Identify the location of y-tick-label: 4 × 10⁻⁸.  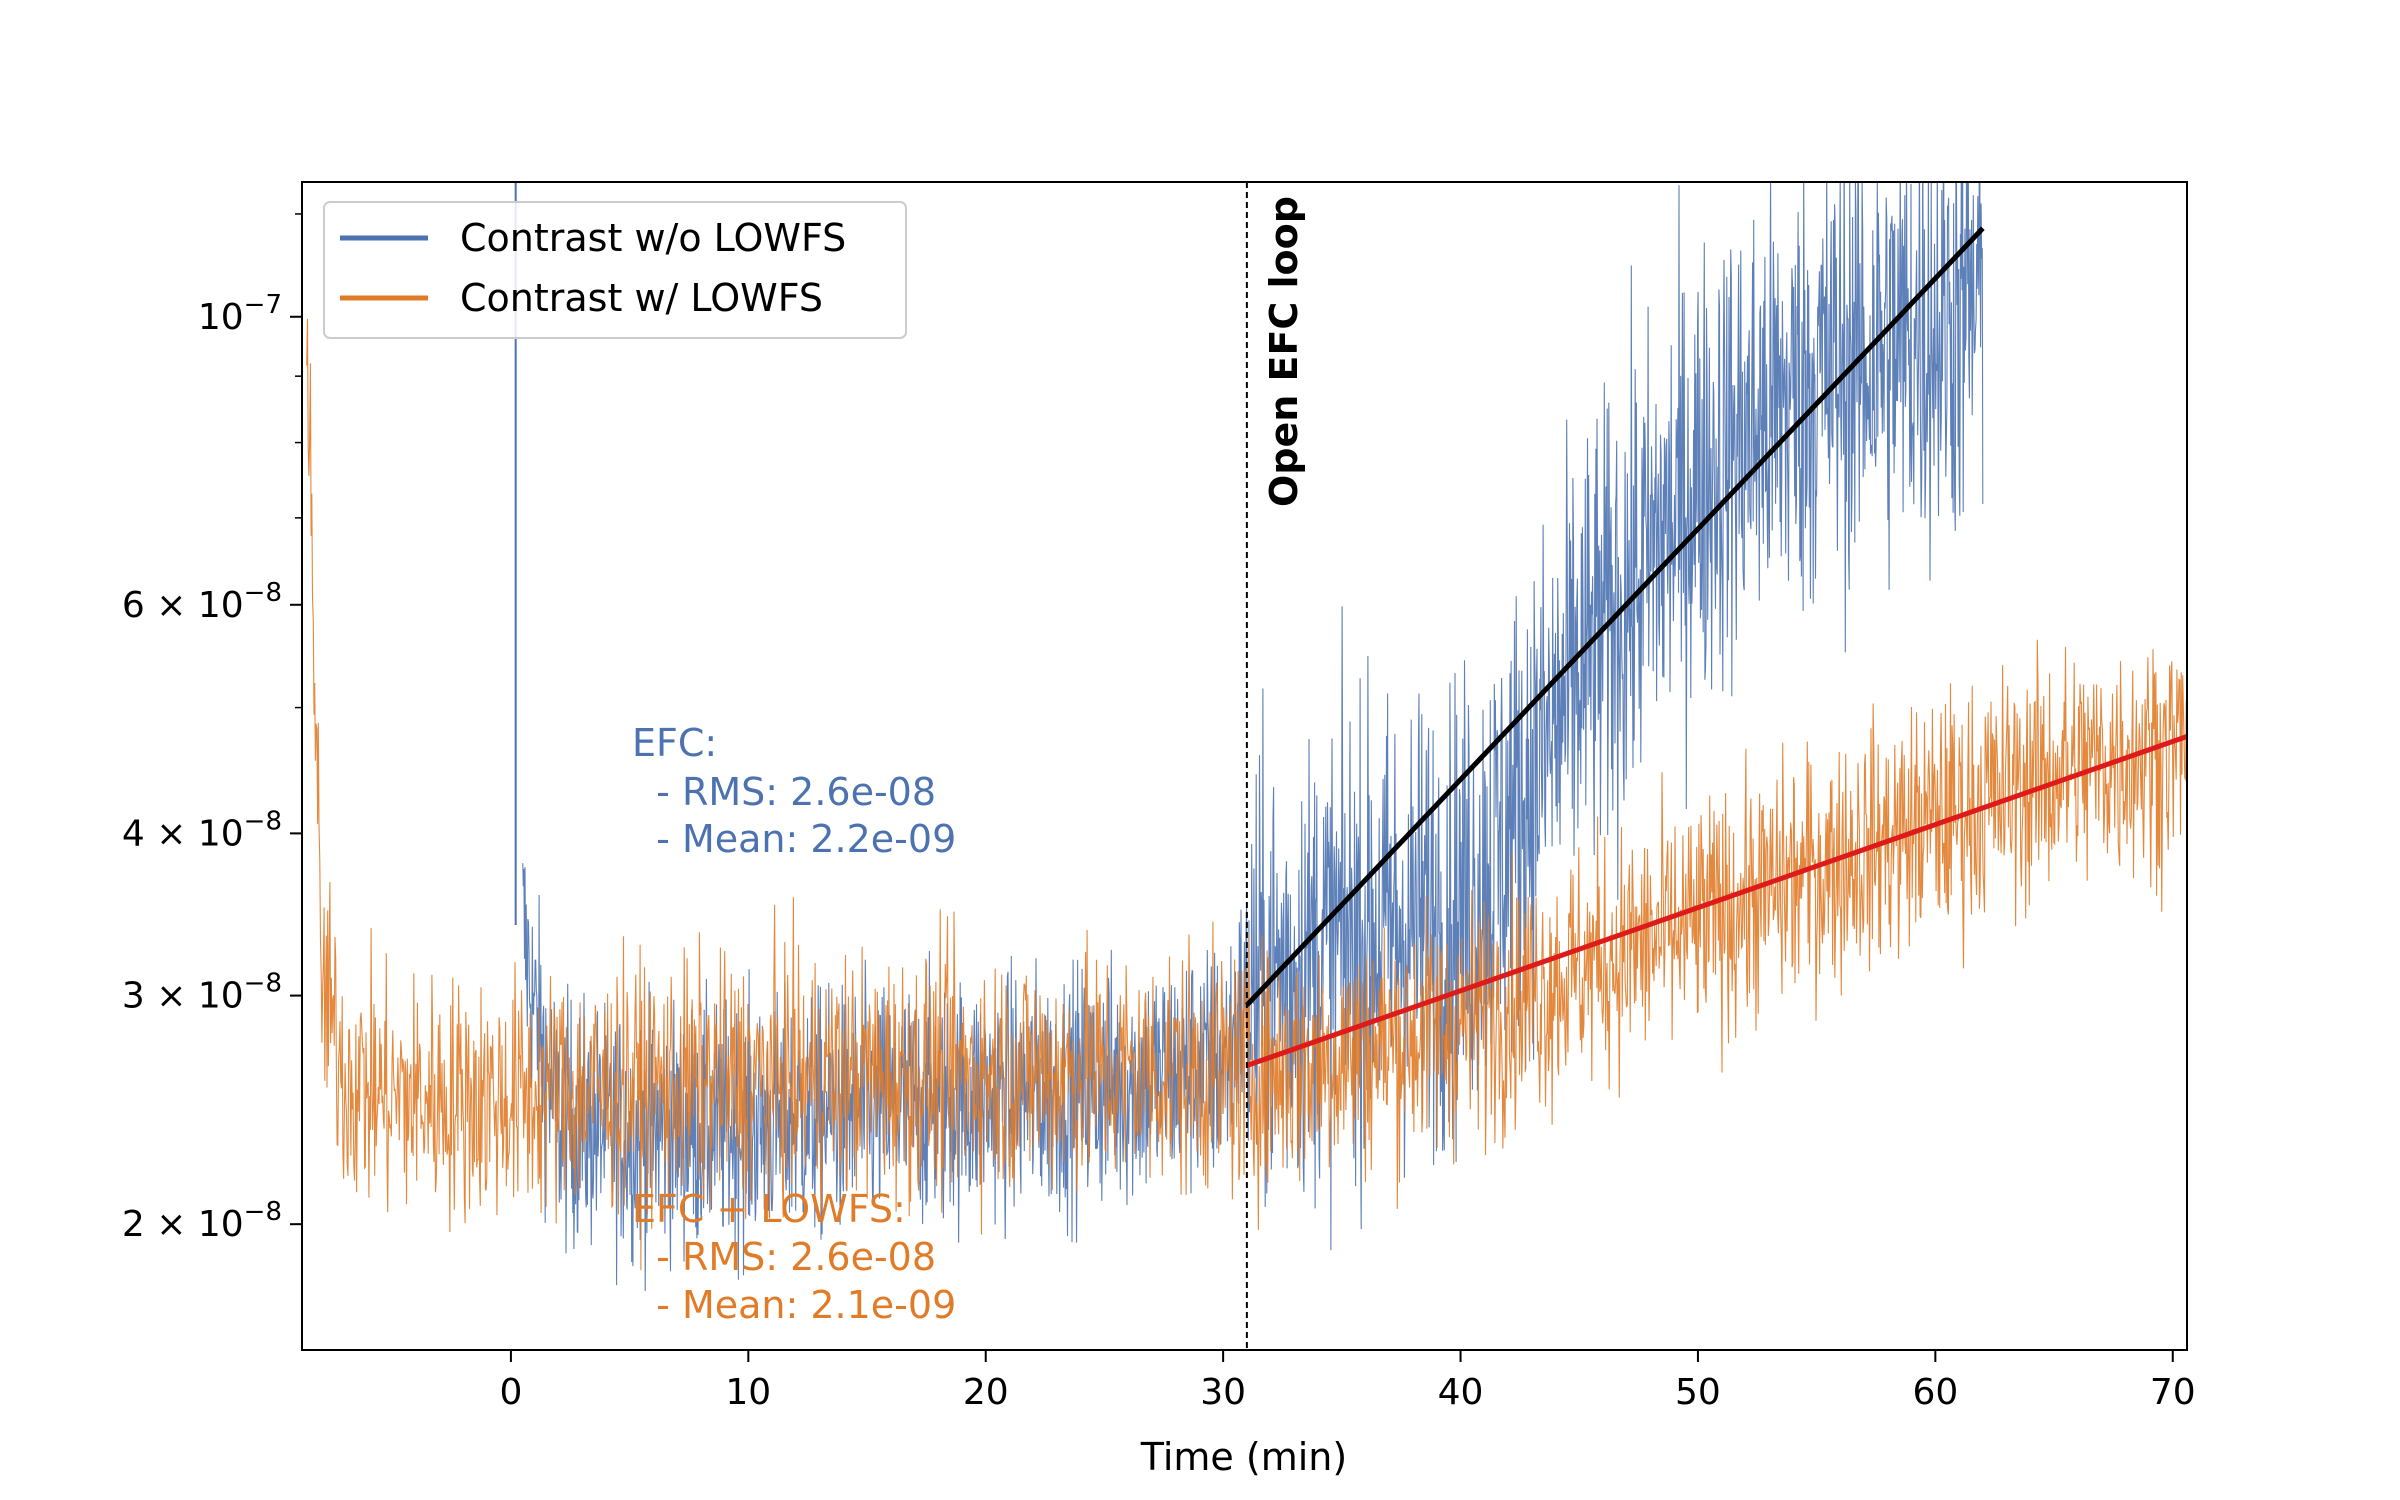
(202, 830).